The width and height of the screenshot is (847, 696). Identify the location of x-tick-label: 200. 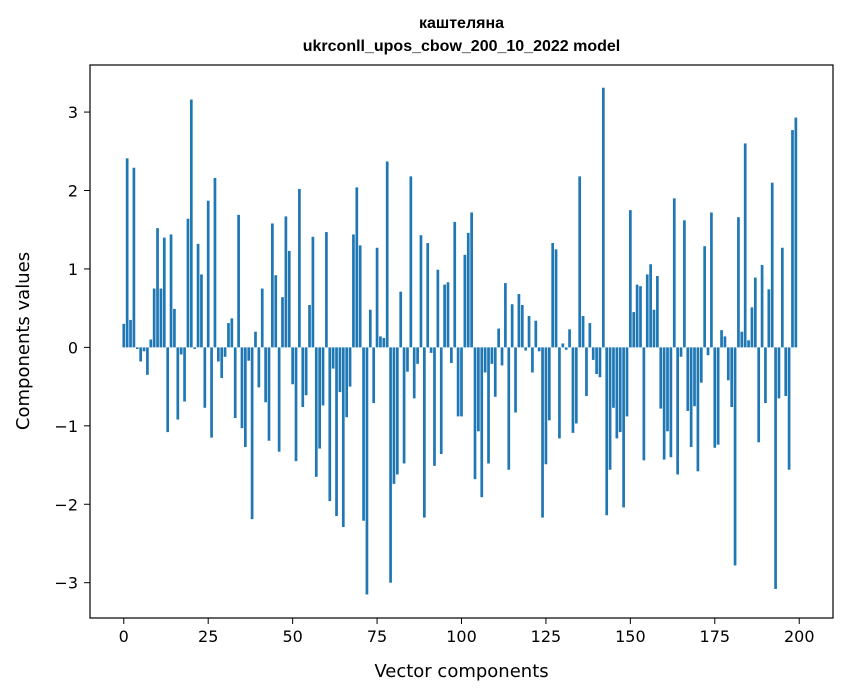
(799, 636).